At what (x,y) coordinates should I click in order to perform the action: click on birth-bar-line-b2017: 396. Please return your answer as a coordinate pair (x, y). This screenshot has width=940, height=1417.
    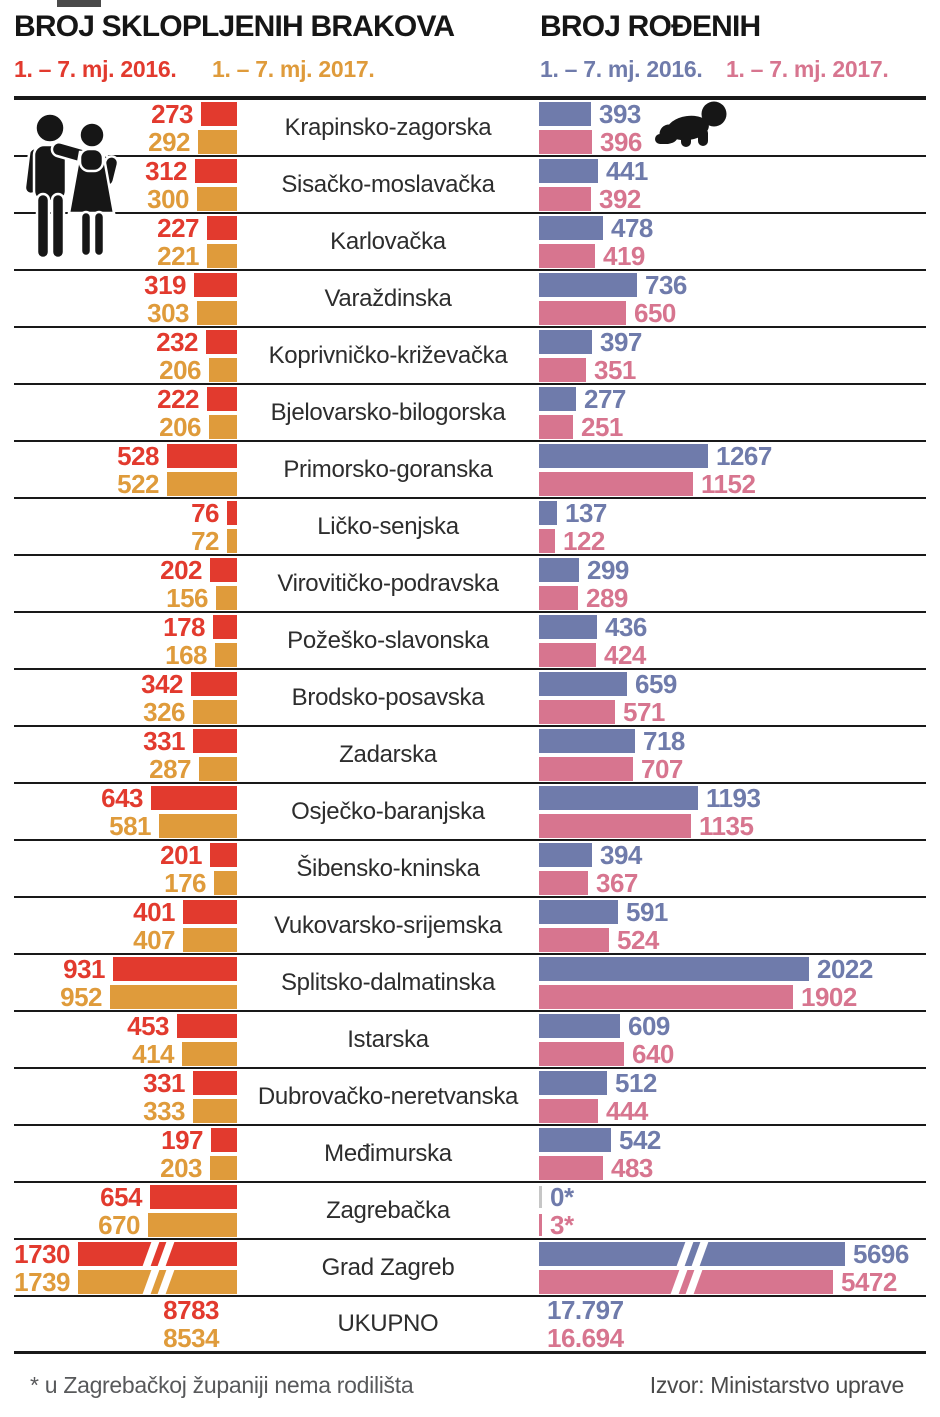
    Looking at the image, I should click on (732, 142).